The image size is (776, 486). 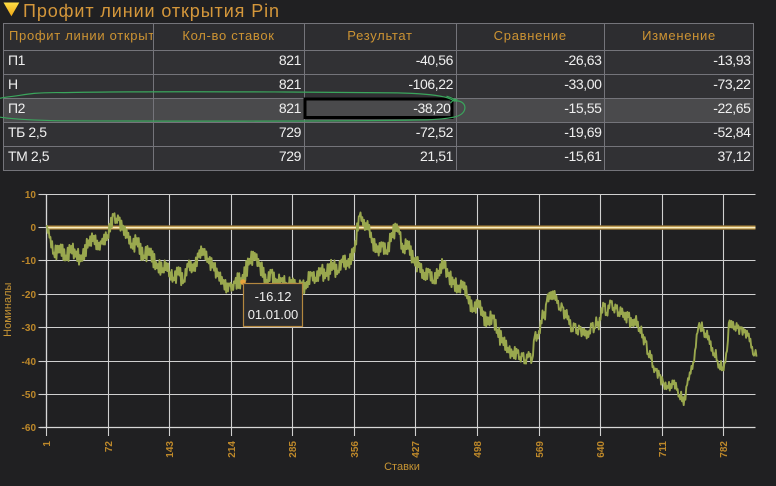 I want to click on svg-text: -10, so click(x=29, y=261).